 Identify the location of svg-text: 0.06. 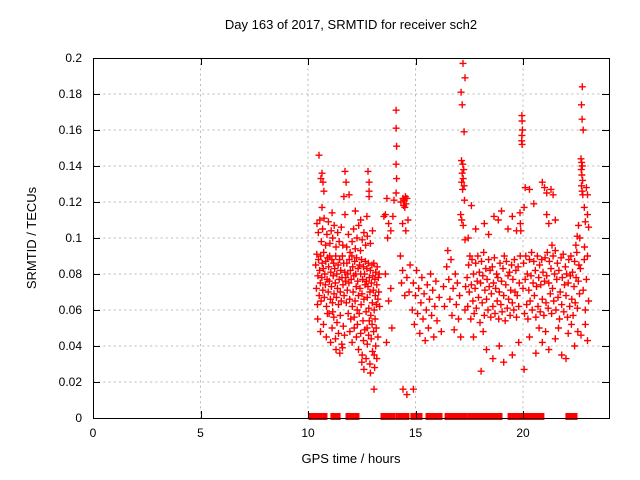
(71, 310).